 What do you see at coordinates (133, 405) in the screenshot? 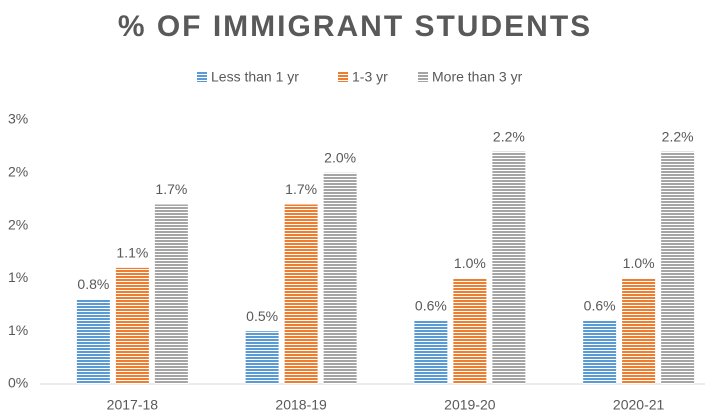
I see `x-tick-label: 2017-18` at bounding box center [133, 405].